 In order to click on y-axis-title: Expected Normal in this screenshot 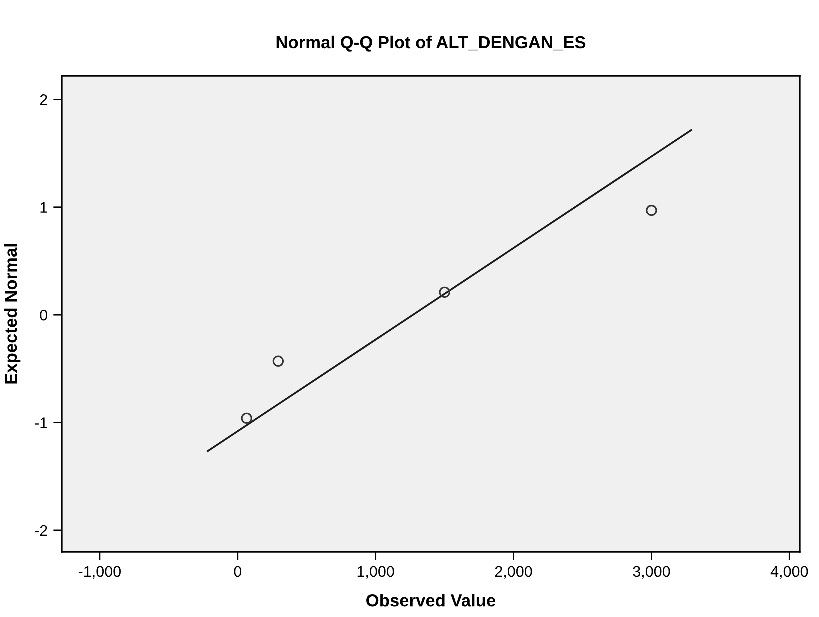, I will do `click(12, 314)`.